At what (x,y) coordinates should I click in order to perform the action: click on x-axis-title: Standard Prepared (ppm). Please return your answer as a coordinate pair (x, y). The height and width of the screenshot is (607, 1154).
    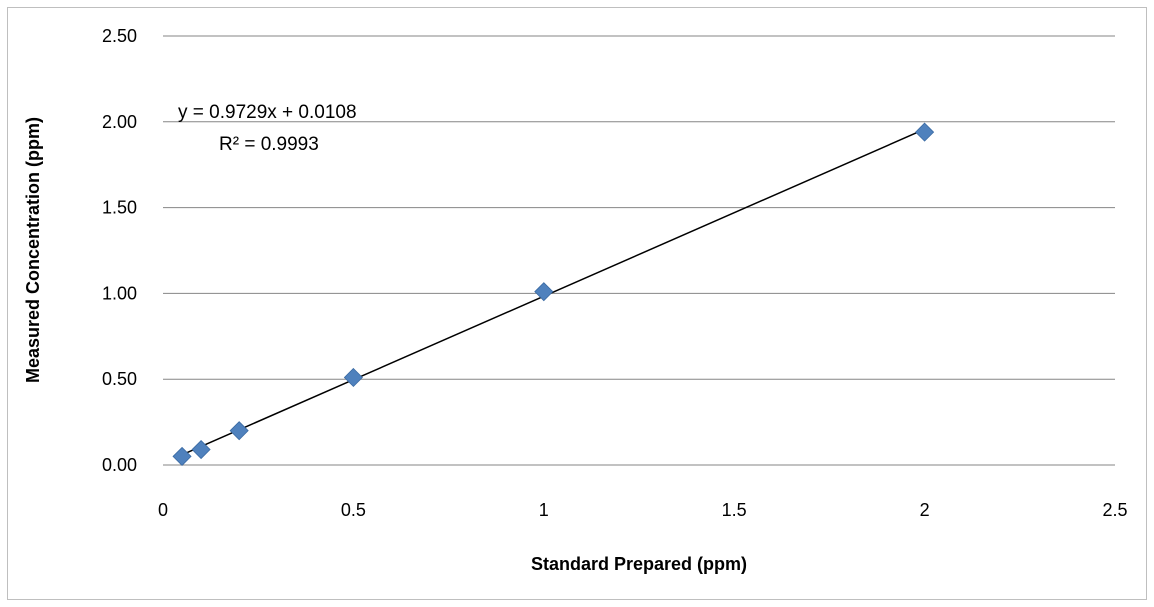
    Looking at the image, I should click on (639, 564).